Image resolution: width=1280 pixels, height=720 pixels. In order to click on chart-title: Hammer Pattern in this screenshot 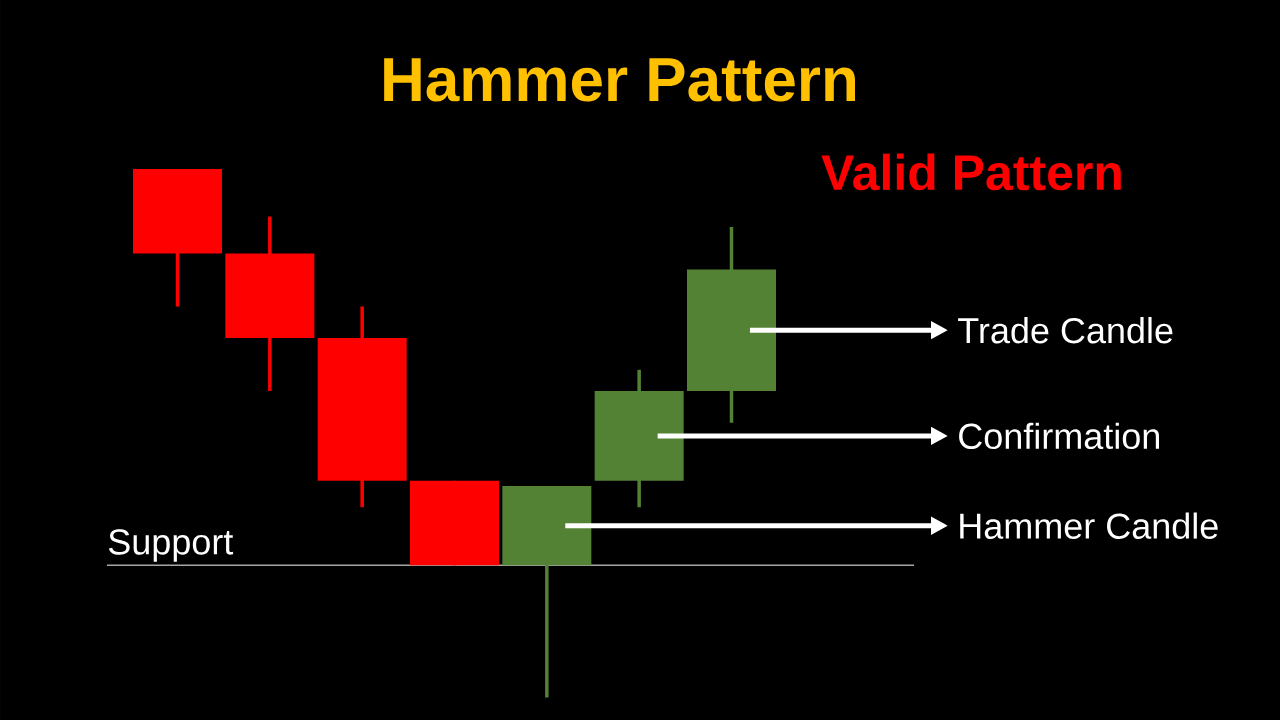, I will do `click(619, 80)`.